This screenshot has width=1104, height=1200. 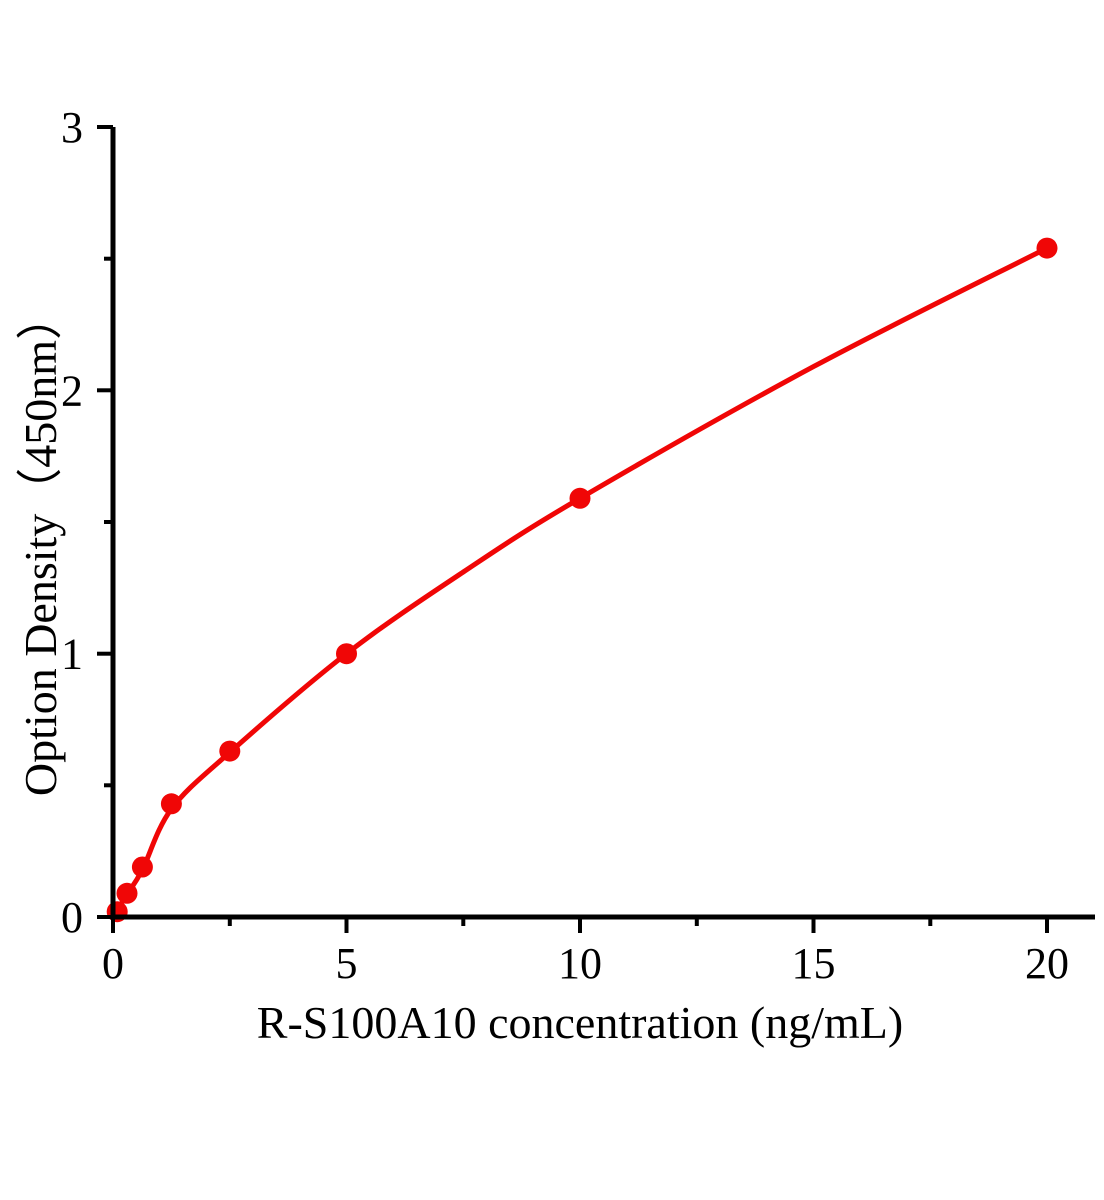 I want to click on y-tick-label: 3, so click(x=72, y=127).